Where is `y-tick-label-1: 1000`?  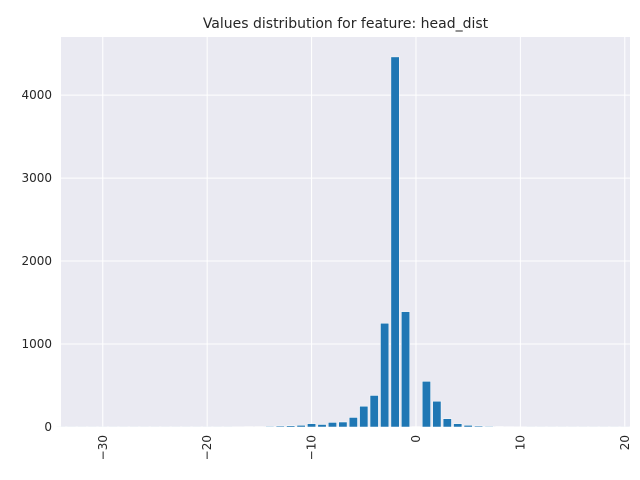 y-tick-label-1: 1000 is located at coordinates (36, 344).